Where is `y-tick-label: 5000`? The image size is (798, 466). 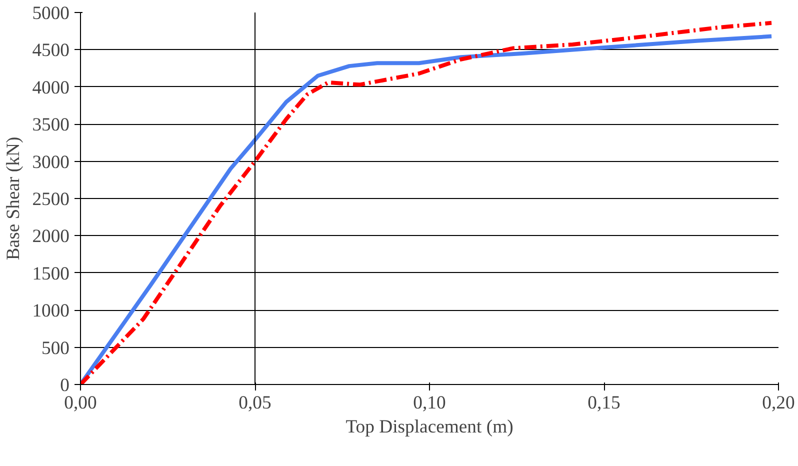 y-tick-label: 5000 is located at coordinates (51, 13).